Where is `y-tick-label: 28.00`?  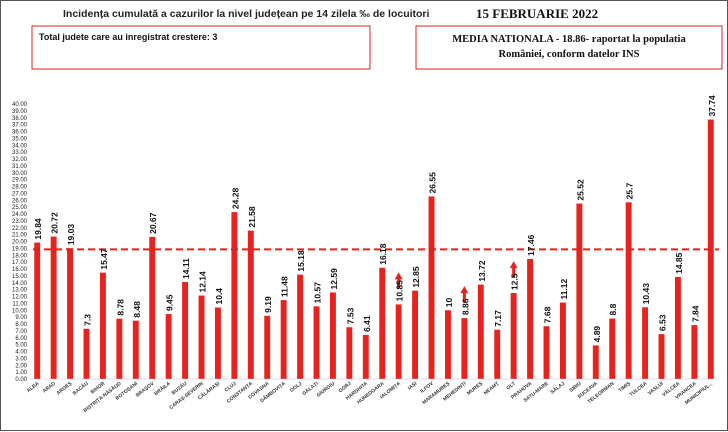
y-tick-label: 28.00 is located at coordinates (20, 188).